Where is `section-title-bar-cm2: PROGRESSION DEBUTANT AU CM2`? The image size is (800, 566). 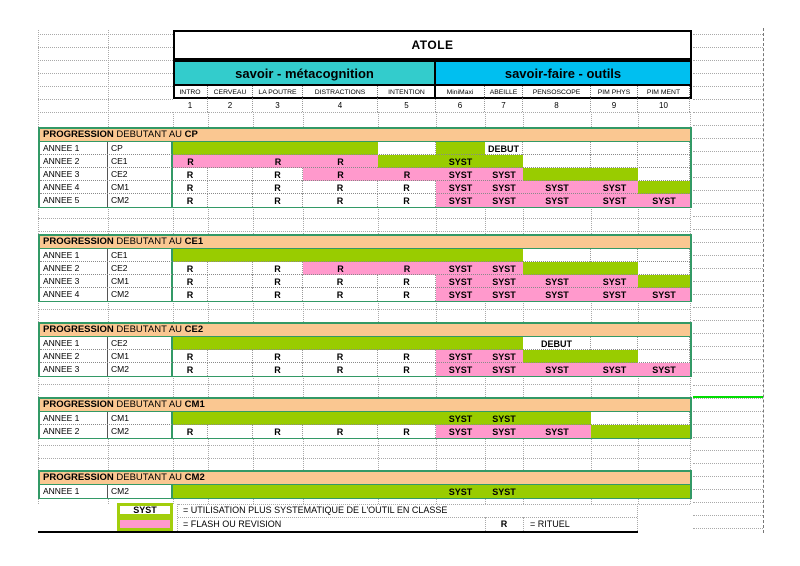 section-title-bar-cm2: PROGRESSION DEBUTANT AU CM2 is located at coordinates (365, 478).